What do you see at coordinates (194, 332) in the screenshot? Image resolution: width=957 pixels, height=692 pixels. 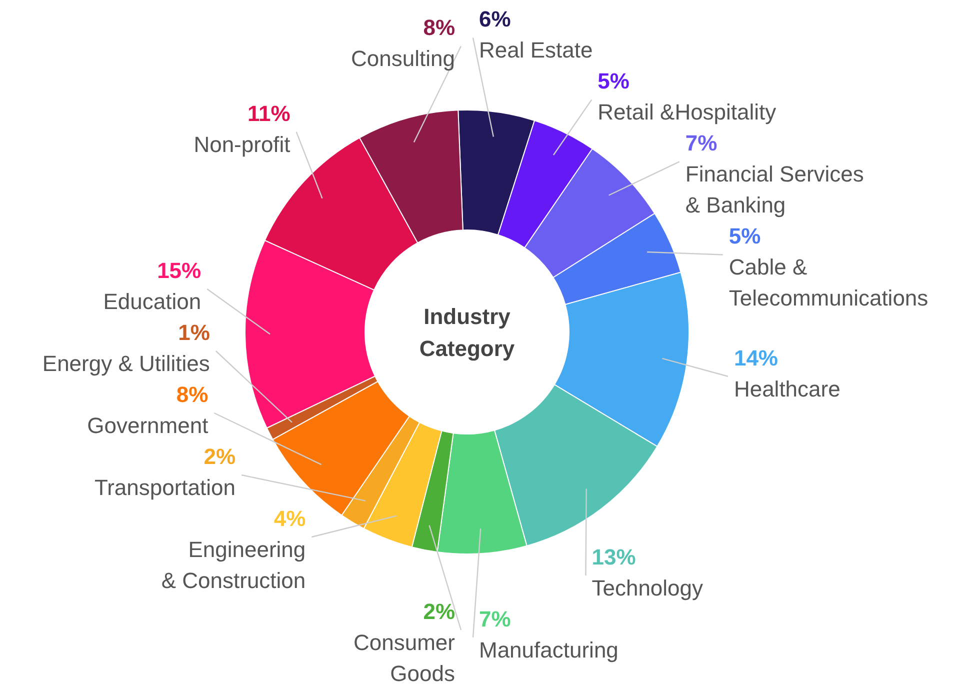 I see `data-label: 1%` at bounding box center [194, 332].